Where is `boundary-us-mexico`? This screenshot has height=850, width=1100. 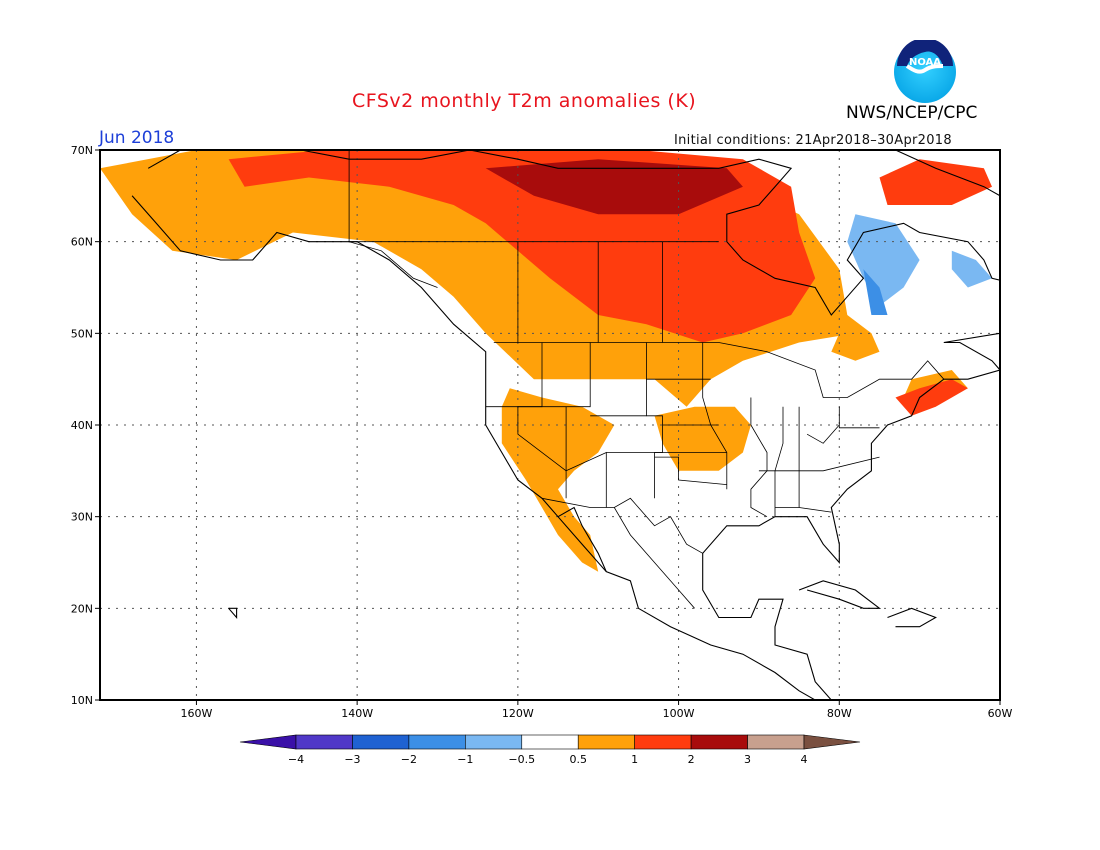
boundary-us-mexico is located at coordinates (622, 525).